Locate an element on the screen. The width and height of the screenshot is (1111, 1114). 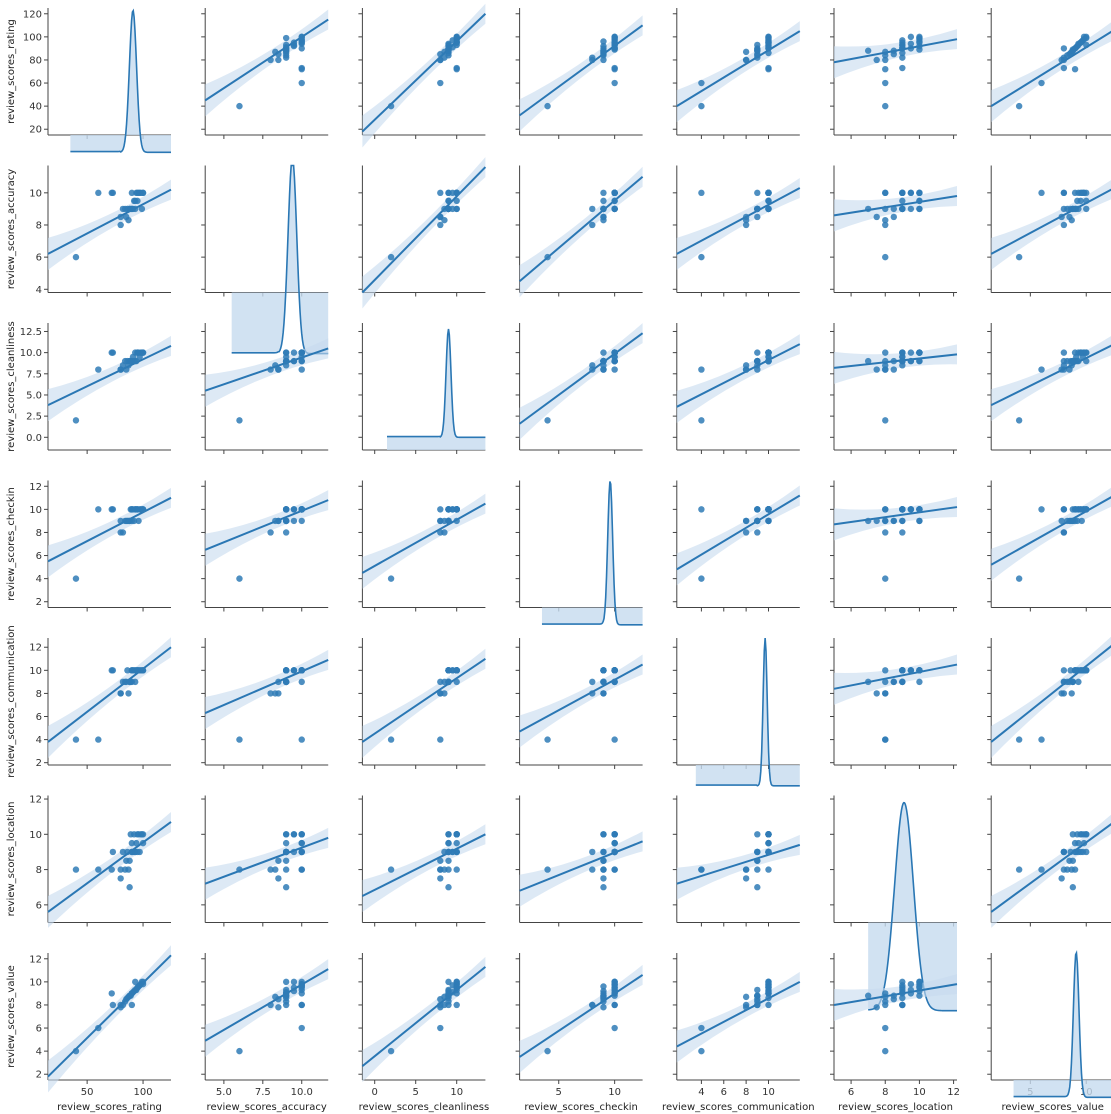
panel-3-0: 2 4 6 8 10 12 review_scores_checkin is located at coordinates (89, 546).